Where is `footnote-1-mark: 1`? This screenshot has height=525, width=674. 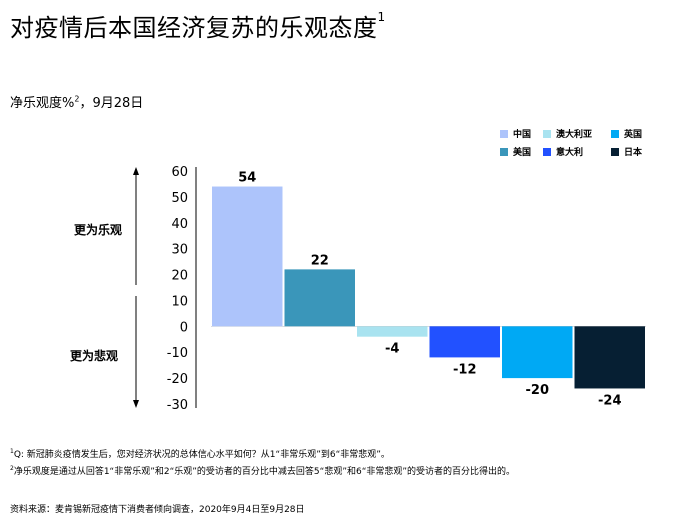
footnote-1-mark: 1 is located at coordinates (12, 451).